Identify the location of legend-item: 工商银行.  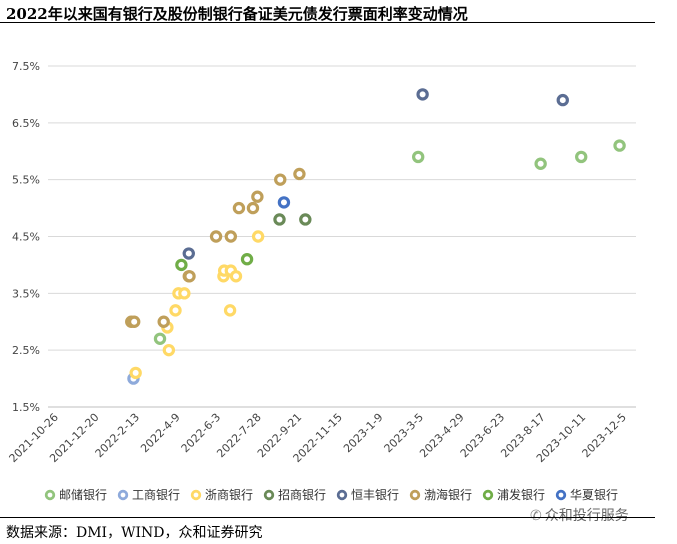
(148, 494).